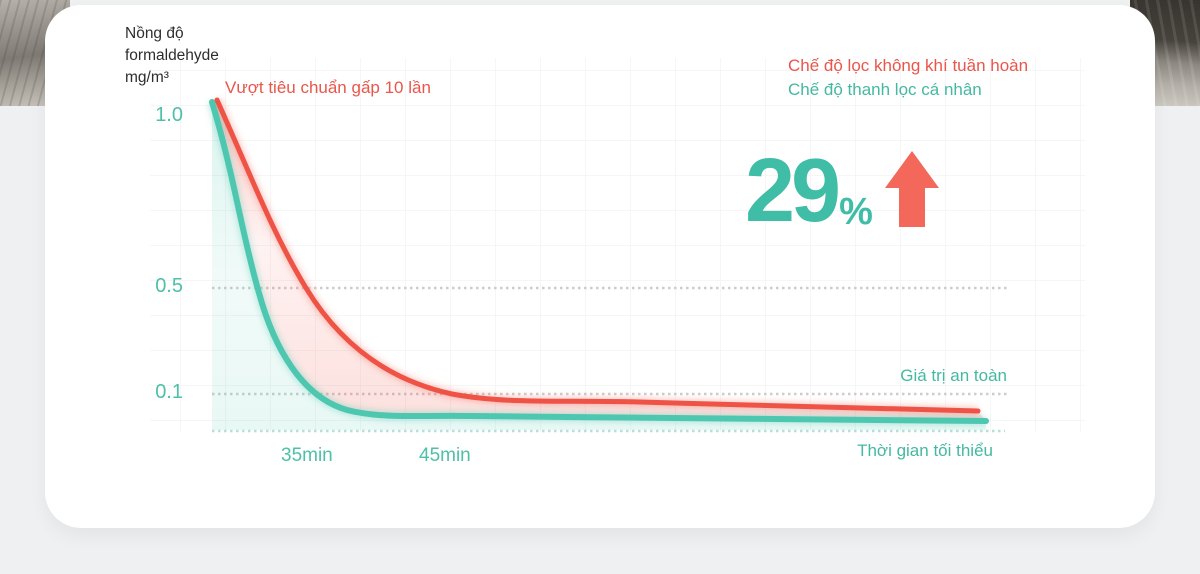 The width and height of the screenshot is (1200, 574). What do you see at coordinates (154, 33) in the screenshot?
I see `y-axis-title-line1: Nồng độ` at bounding box center [154, 33].